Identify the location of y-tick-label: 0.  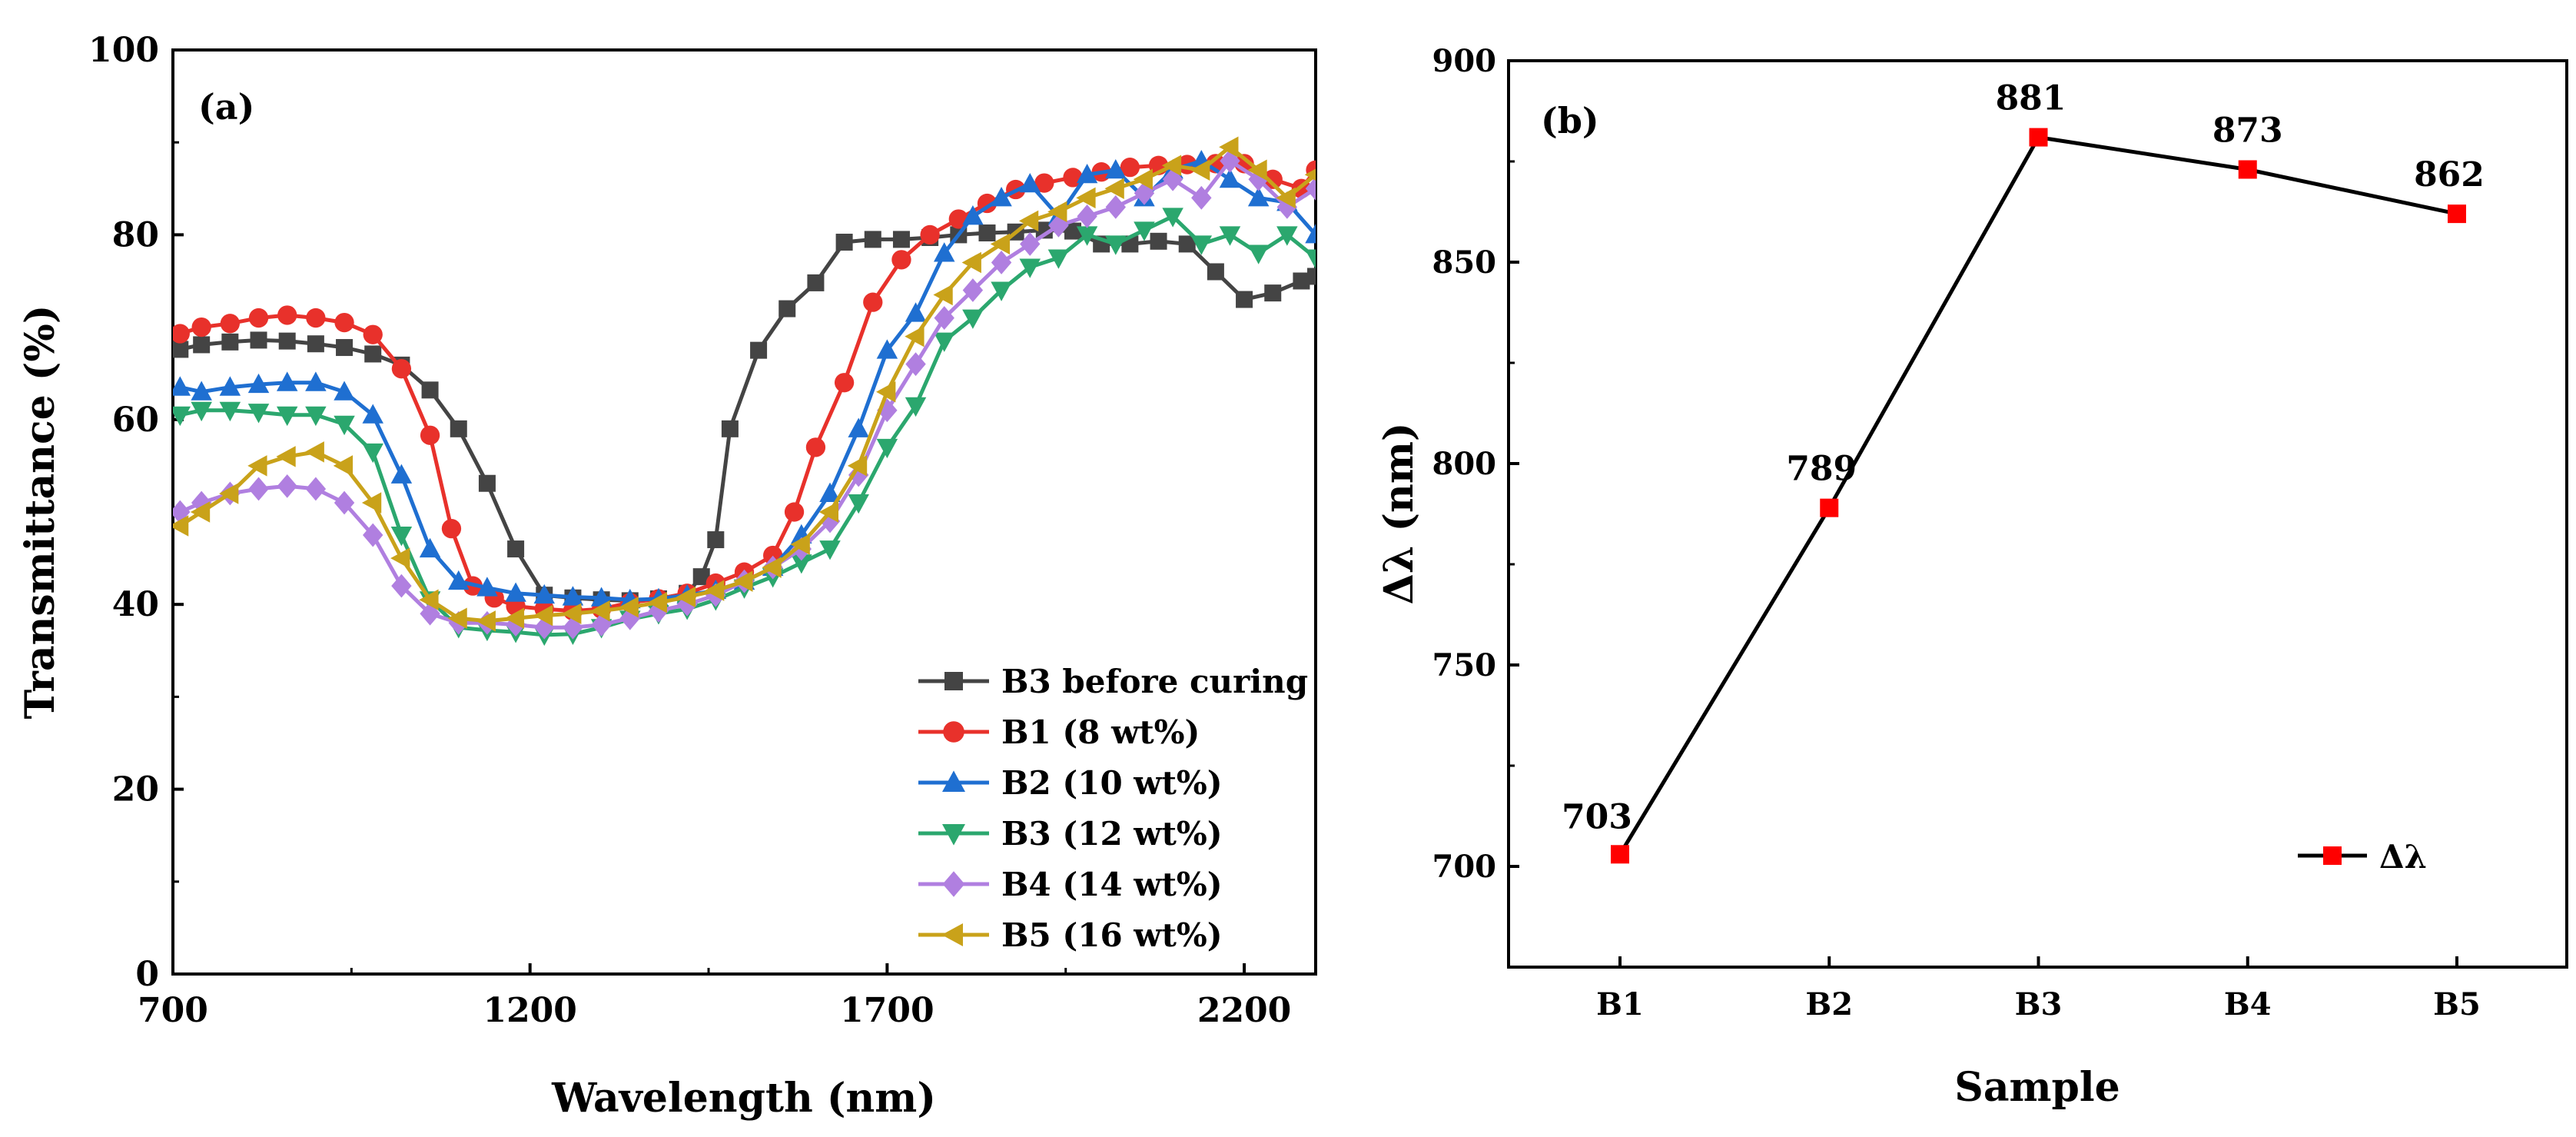
(147, 974).